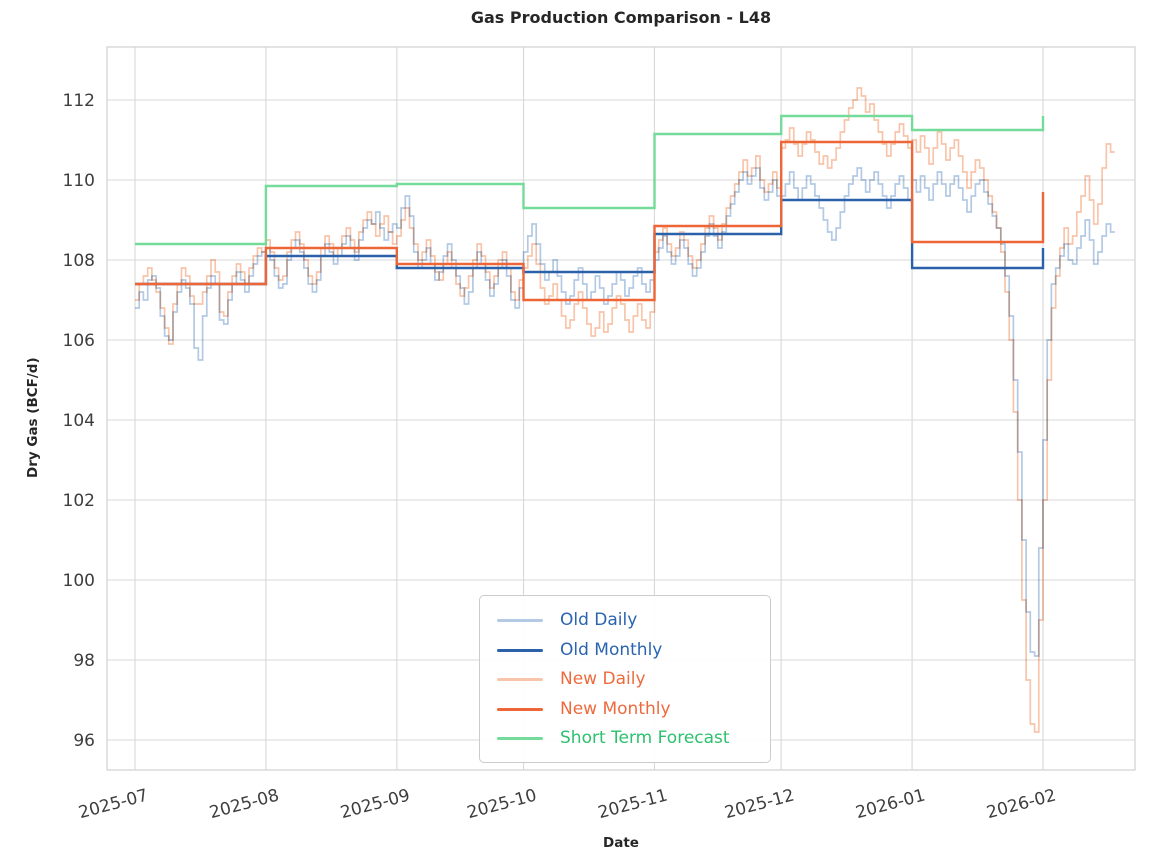  I want to click on legend-label: Short Term Forecast, so click(645, 738).